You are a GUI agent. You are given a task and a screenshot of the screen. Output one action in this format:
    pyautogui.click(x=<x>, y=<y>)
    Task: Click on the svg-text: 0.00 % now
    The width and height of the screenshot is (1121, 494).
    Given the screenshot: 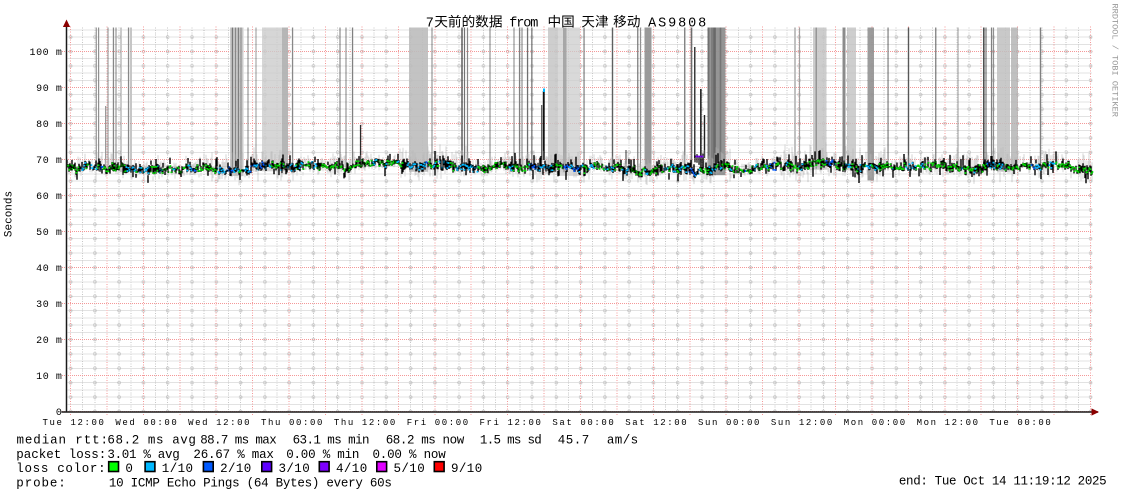 What is the action you would take?
    pyautogui.click(x=410, y=455)
    